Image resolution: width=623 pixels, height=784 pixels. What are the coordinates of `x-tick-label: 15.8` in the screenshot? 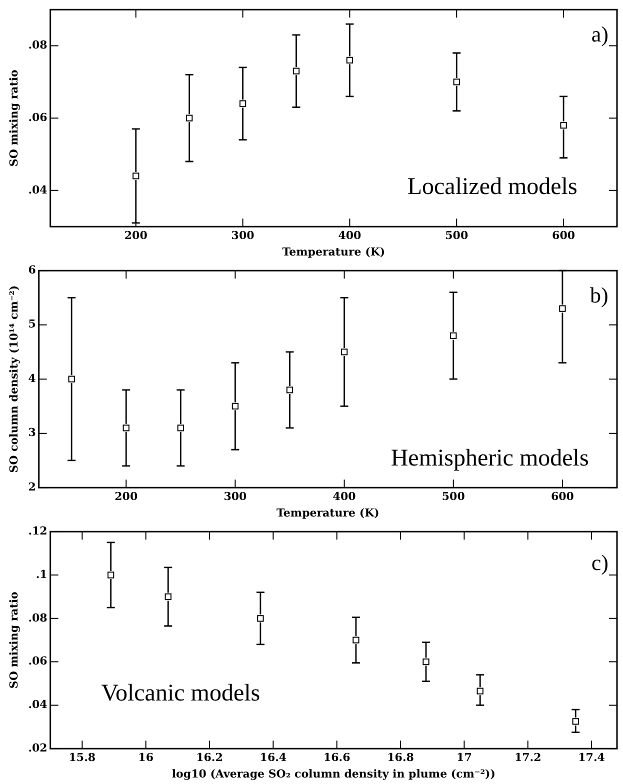 It's located at (82, 757).